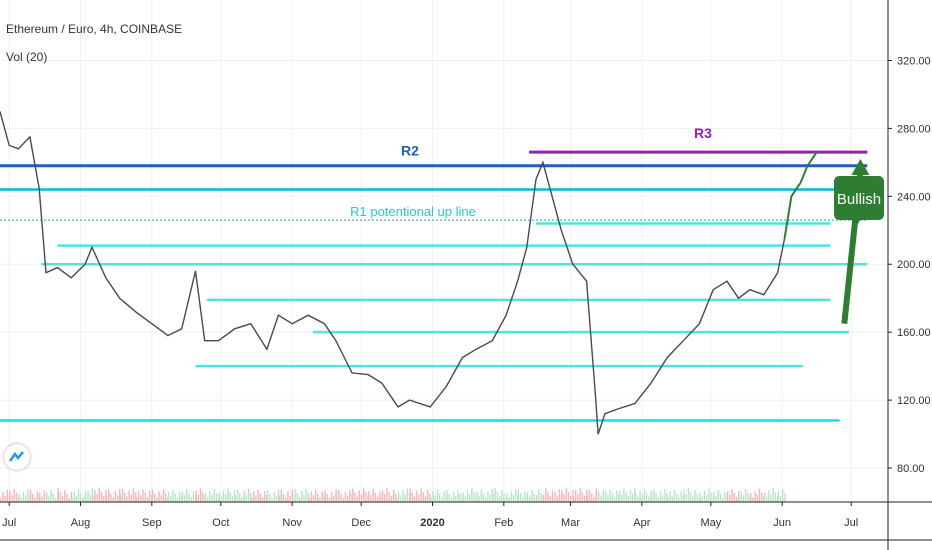  What do you see at coordinates (859, 206) in the screenshot?
I see `bullish-callout` at bounding box center [859, 206].